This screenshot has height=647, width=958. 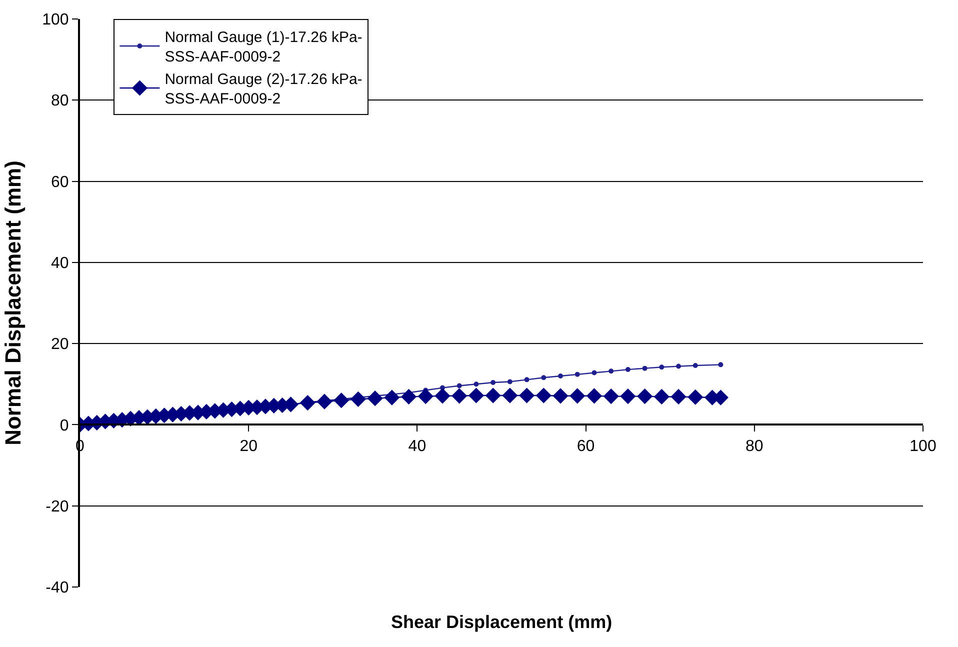 What do you see at coordinates (501, 622) in the screenshot?
I see `x-axis-title: Shear Displacement (mm)` at bounding box center [501, 622].